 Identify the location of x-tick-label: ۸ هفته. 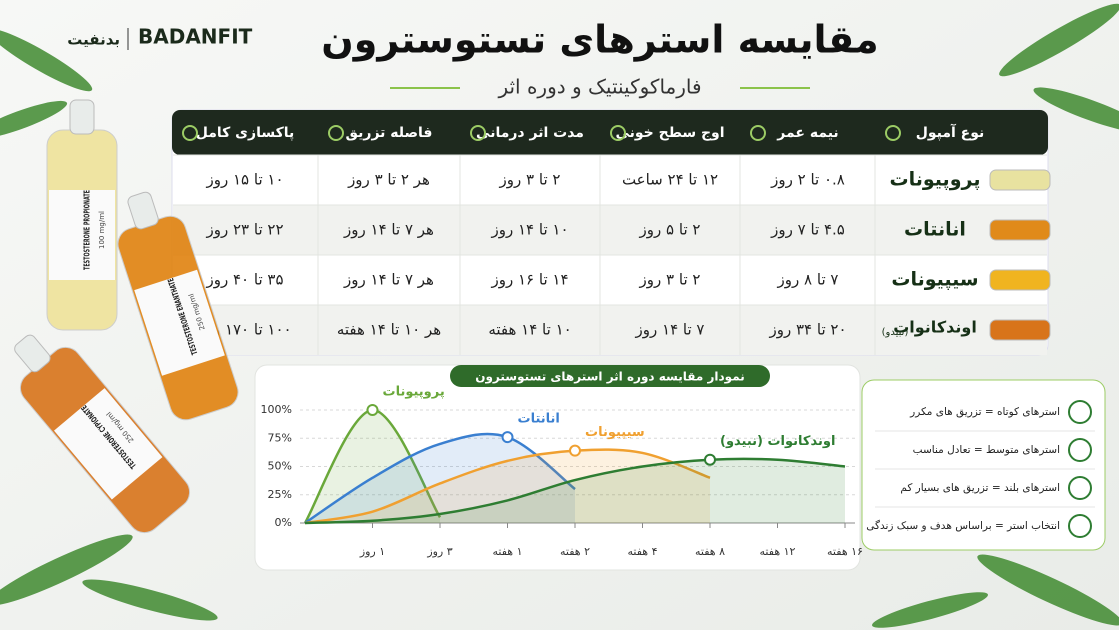
(710, 551).